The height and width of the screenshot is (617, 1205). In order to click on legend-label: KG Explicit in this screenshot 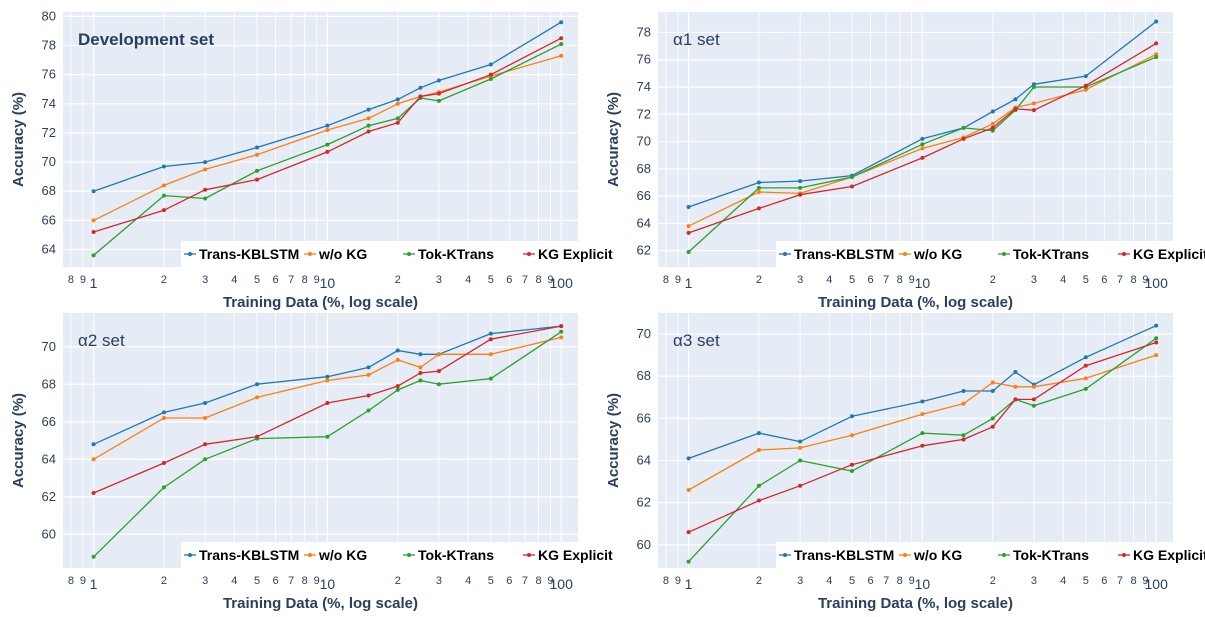, I will do `click(575, 555)`.